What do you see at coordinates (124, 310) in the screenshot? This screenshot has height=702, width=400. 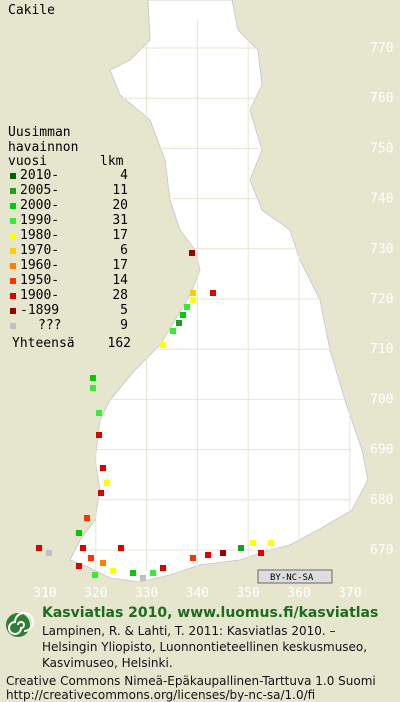 I see `legend-count: 5` at bounding box center [124, 310].